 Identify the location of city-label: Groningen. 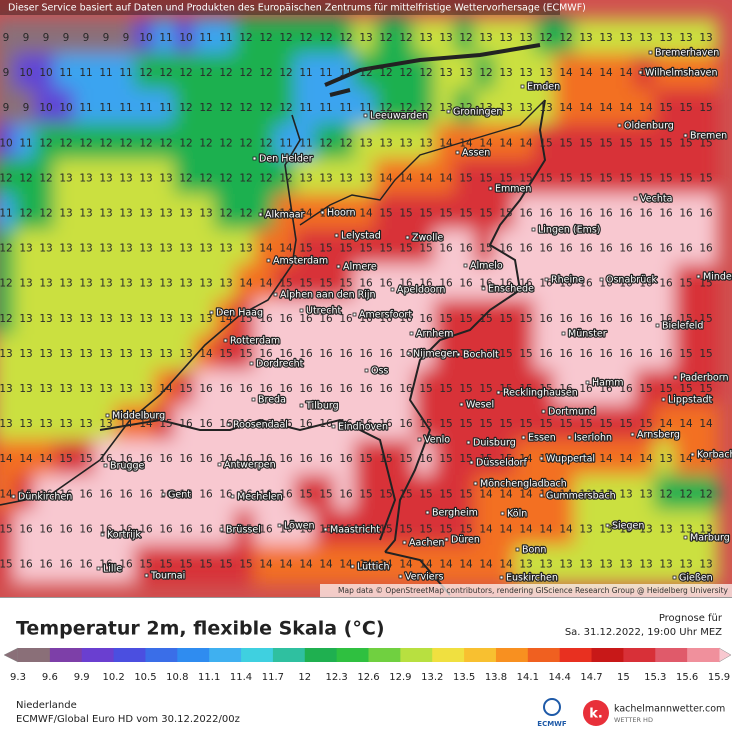
(477, 112).